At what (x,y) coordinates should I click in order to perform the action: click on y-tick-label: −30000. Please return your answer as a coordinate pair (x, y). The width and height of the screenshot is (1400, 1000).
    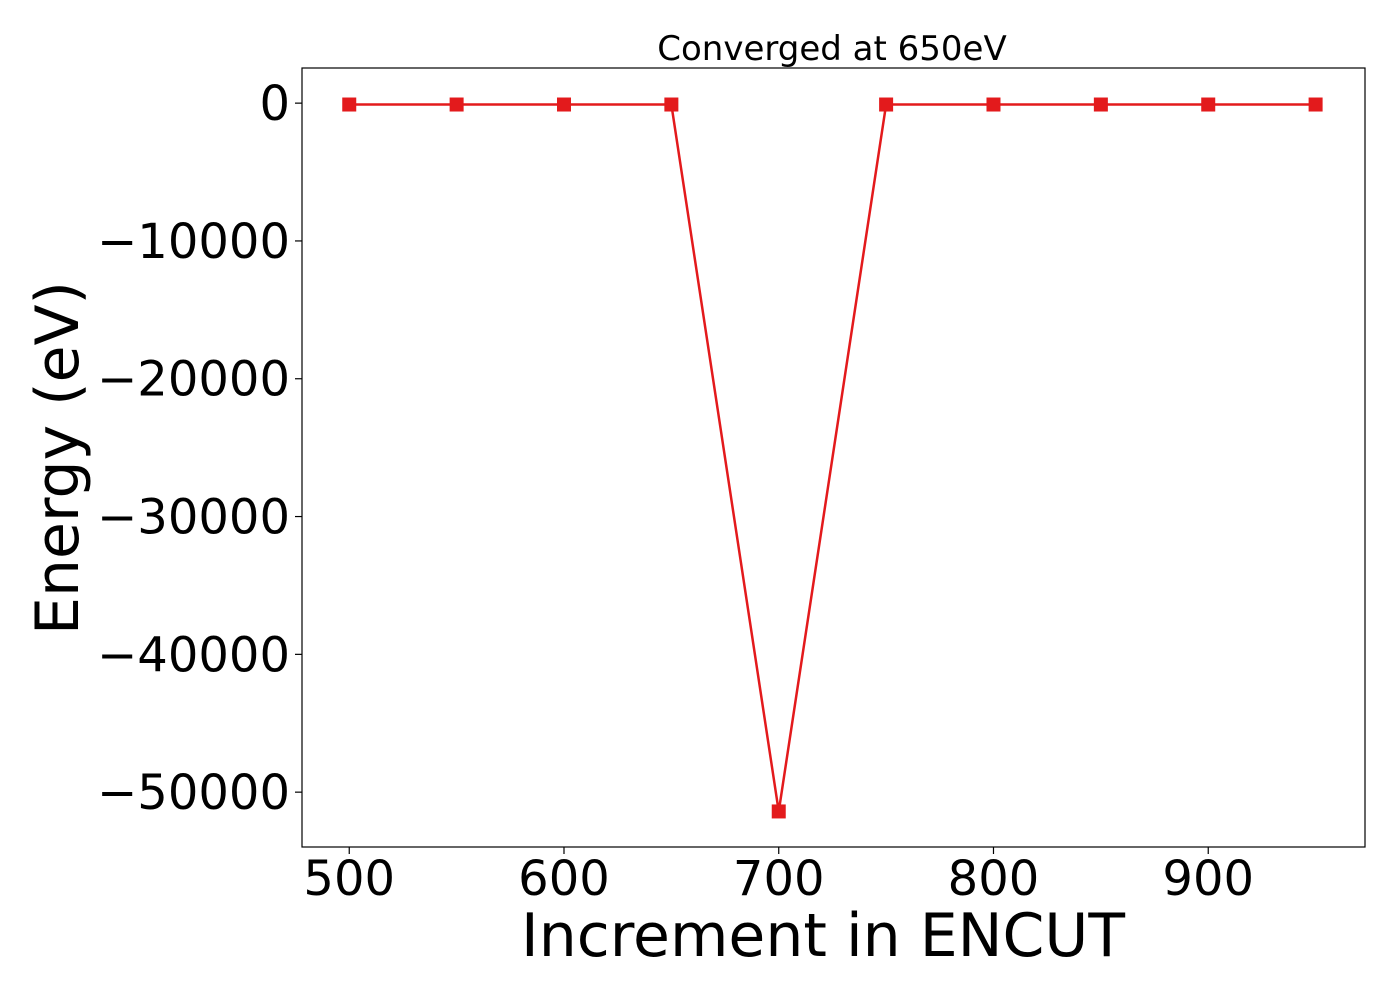
    Looking at the image, I should click on (193, 518).